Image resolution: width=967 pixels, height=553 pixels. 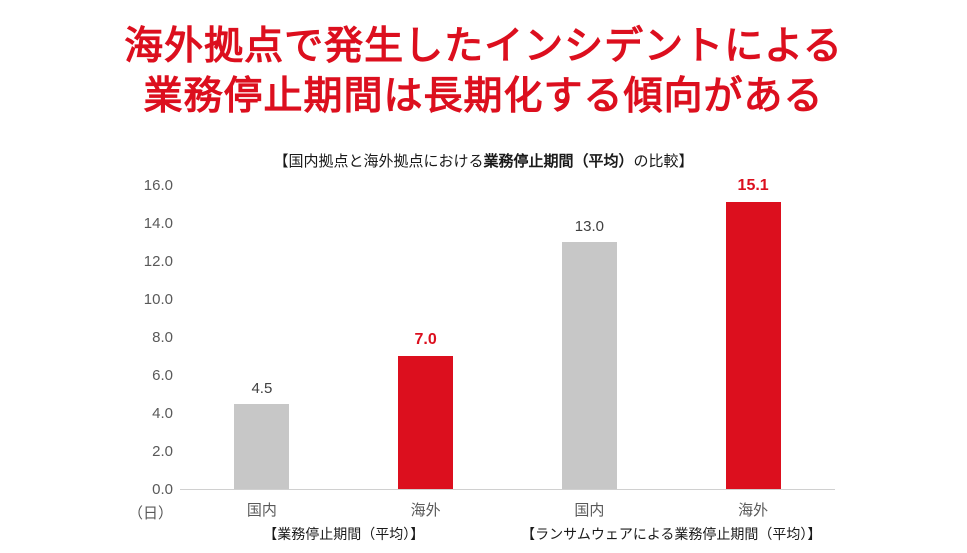 I want to click on y-axis-tick-label: 6.0, so click(x=162, y=375).